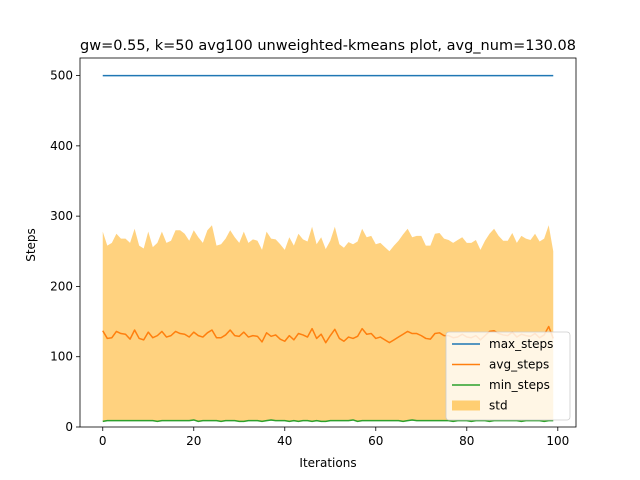  Describe the element at coordinates (466, 441) in the screenshot. I see `x-tick-label: 80` at that location.